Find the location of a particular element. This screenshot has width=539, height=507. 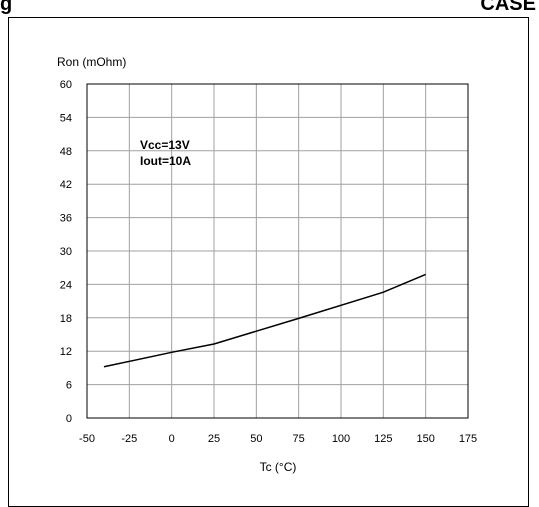

x-tick-label: 175 is located at coordinates (468, 439).